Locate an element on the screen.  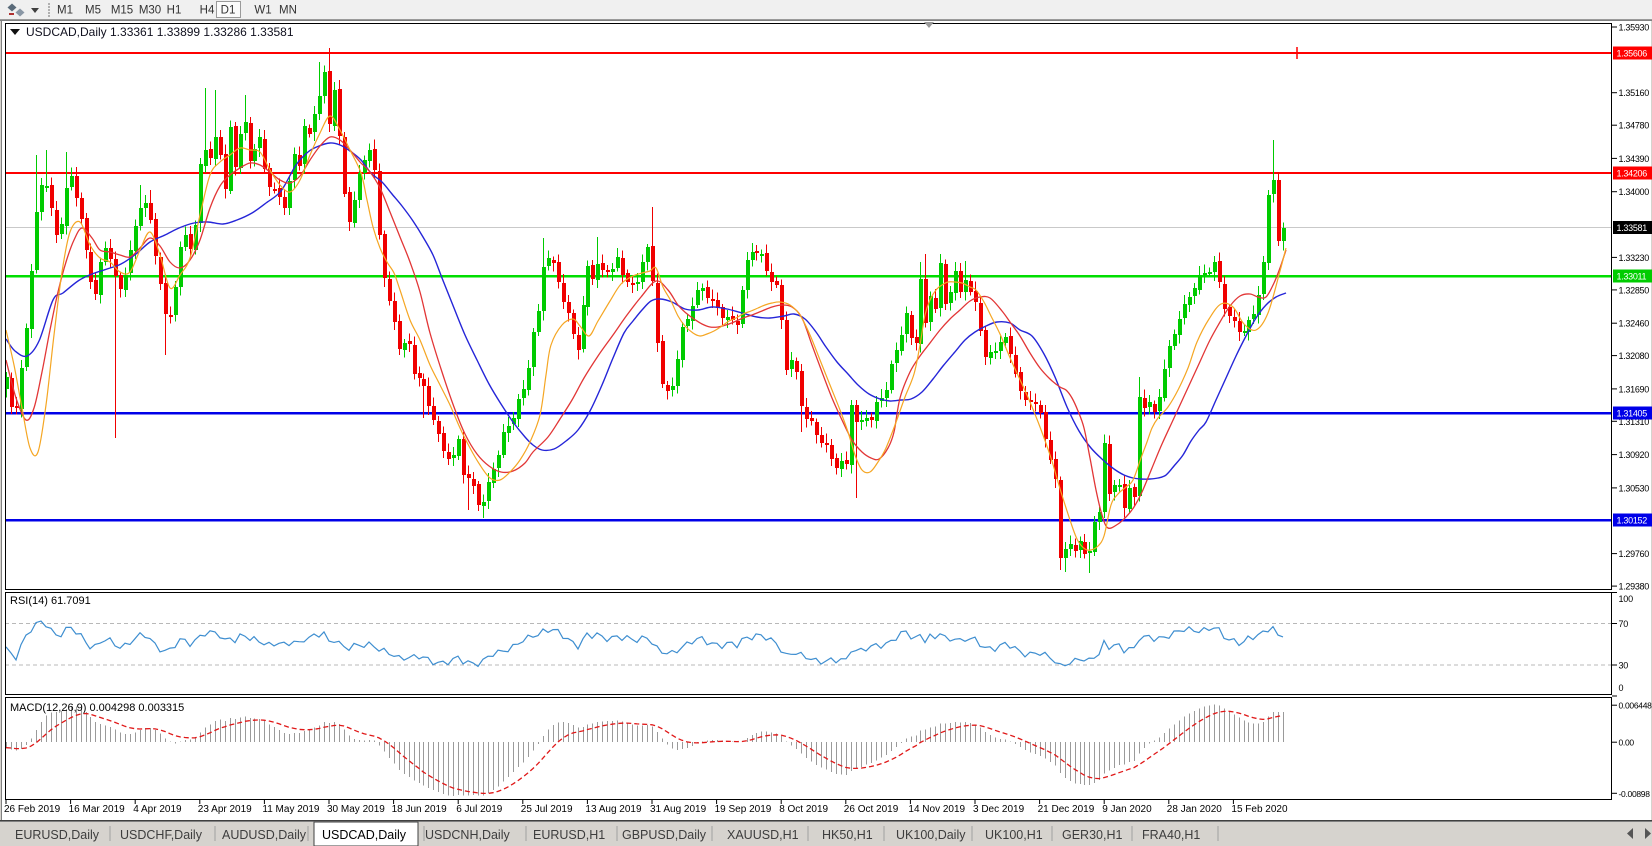
svg-text: 1.34780 is located at coordinates (1634, 126).